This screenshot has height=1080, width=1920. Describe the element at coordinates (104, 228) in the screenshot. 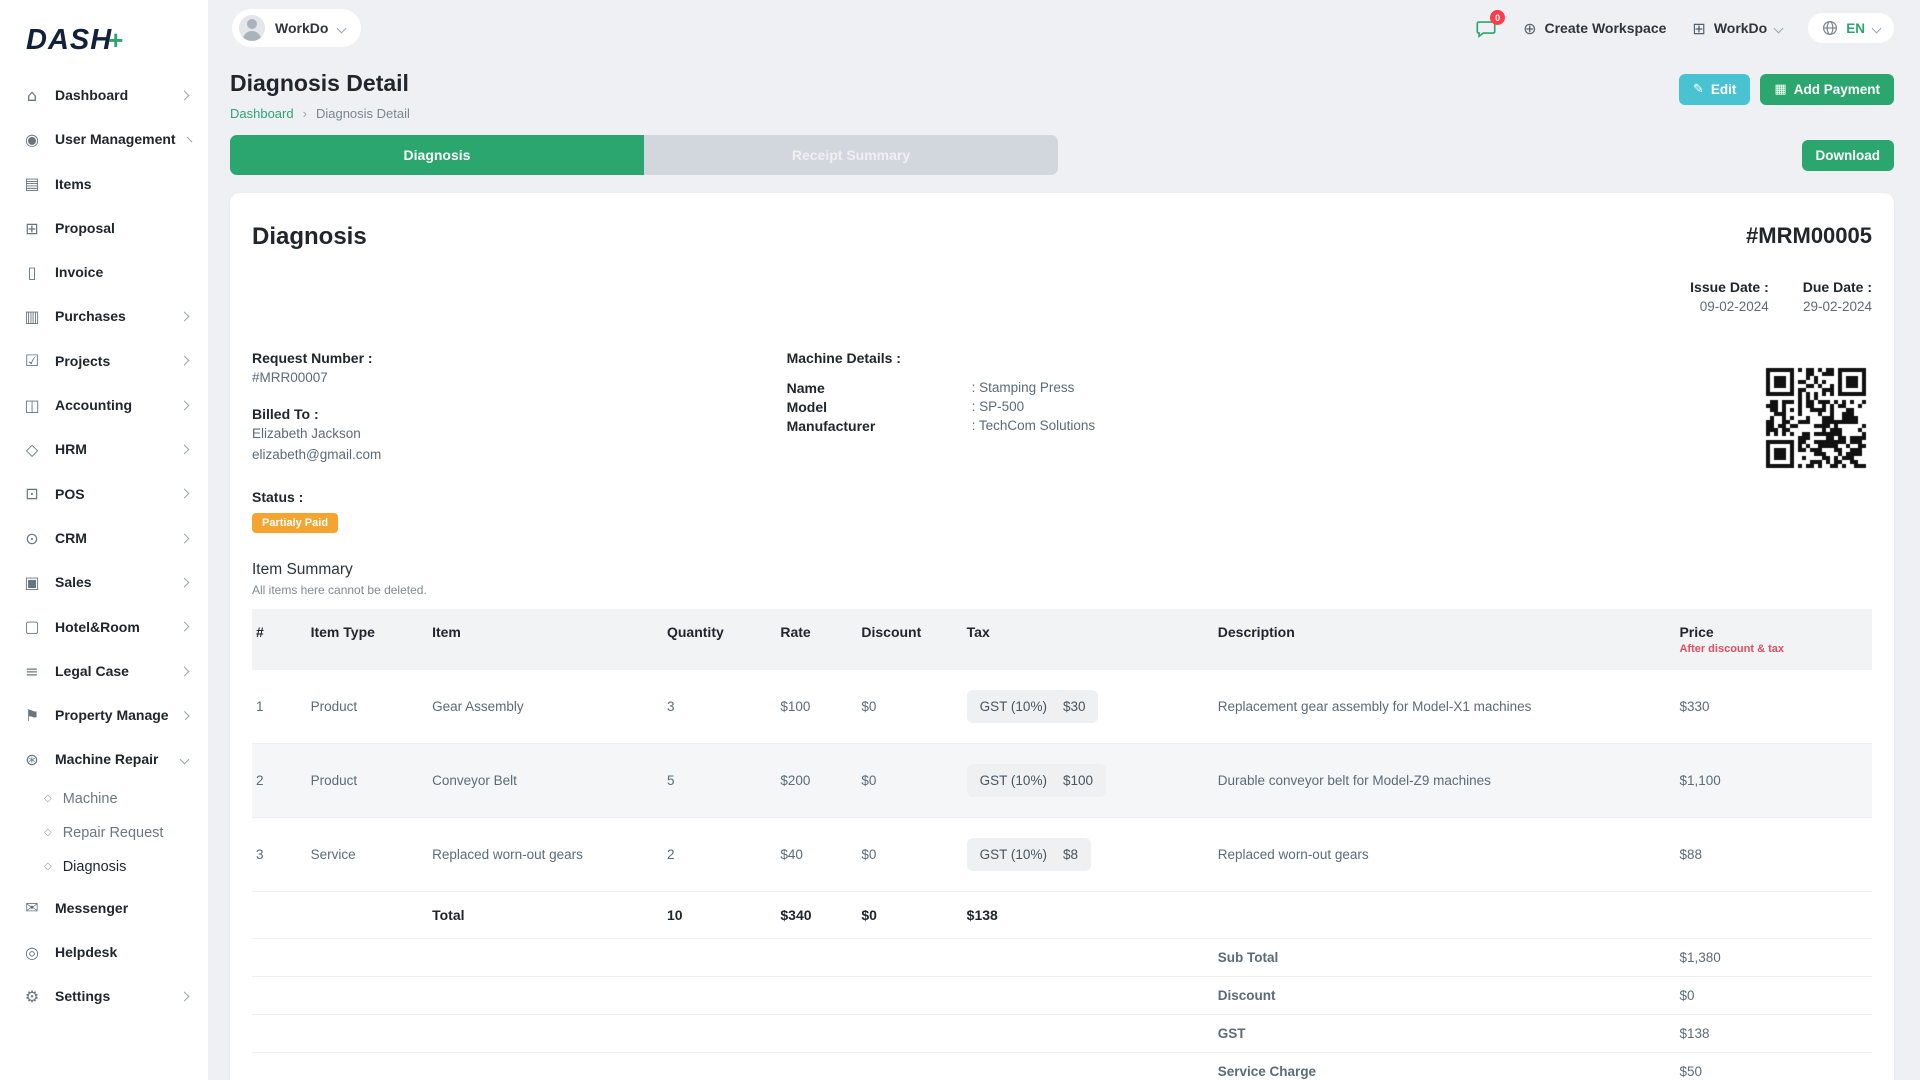

I see `sidebar-item-proposal: ⊞ Proposal` at that location.